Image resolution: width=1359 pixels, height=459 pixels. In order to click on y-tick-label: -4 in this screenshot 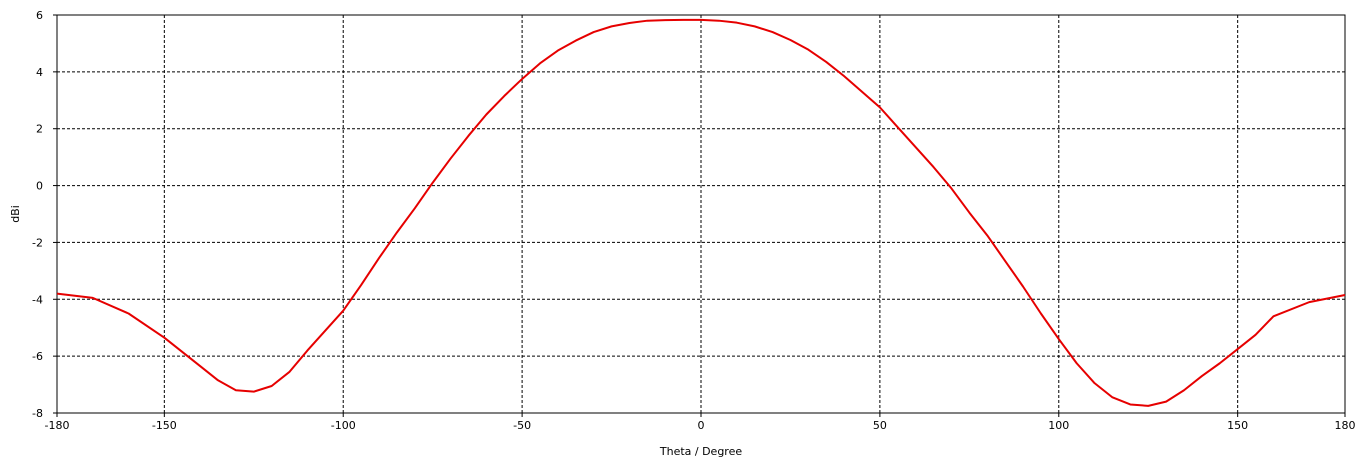, I will do `click(37, 299)`.